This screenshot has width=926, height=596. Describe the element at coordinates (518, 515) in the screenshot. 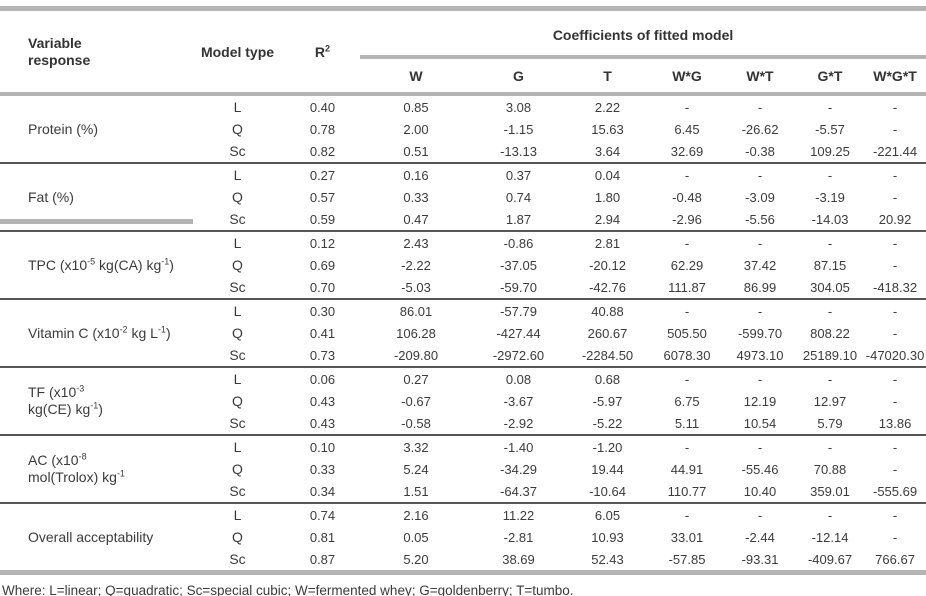

I see `coefficient-cell: 11.22` at that location.